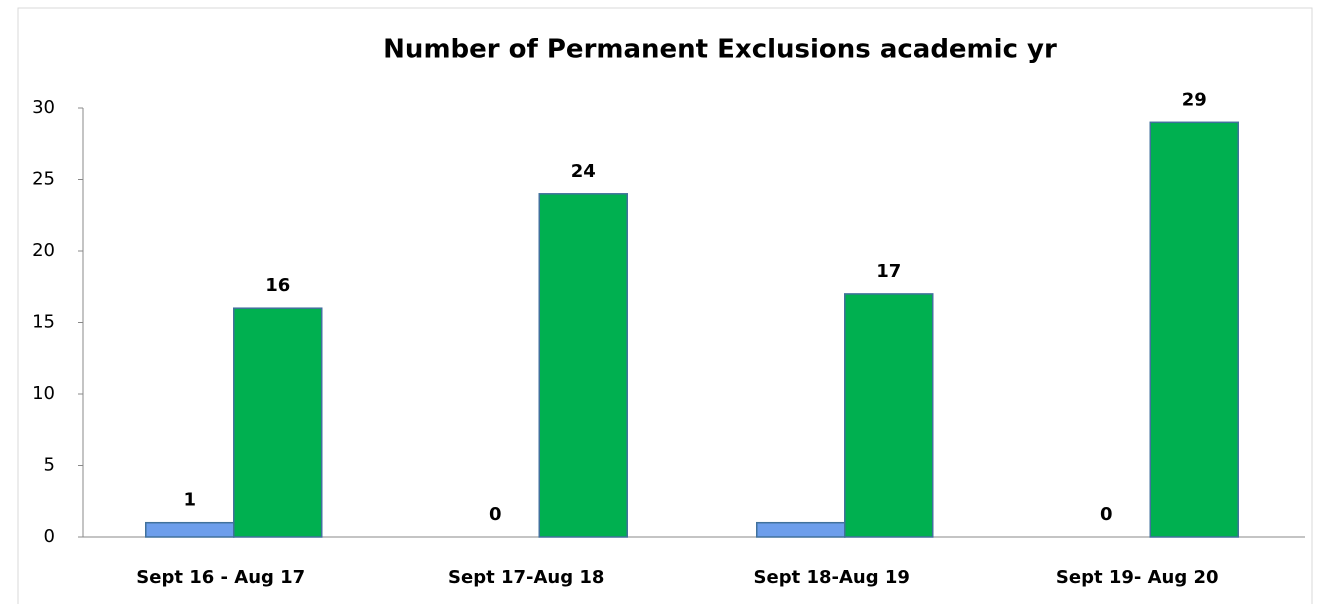  Describe the element at coordinates (189, 500) in the screenshot. I see `data-label: 1` at that location.